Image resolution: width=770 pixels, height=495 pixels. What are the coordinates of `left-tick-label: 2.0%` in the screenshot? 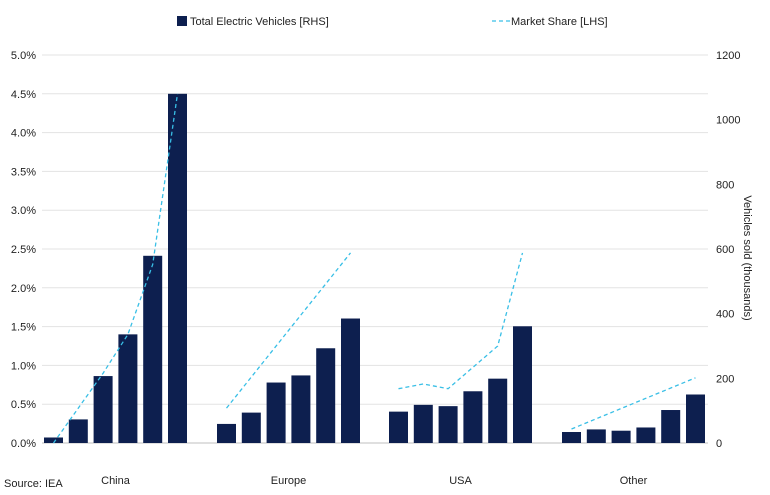 It's located at (23, 289).